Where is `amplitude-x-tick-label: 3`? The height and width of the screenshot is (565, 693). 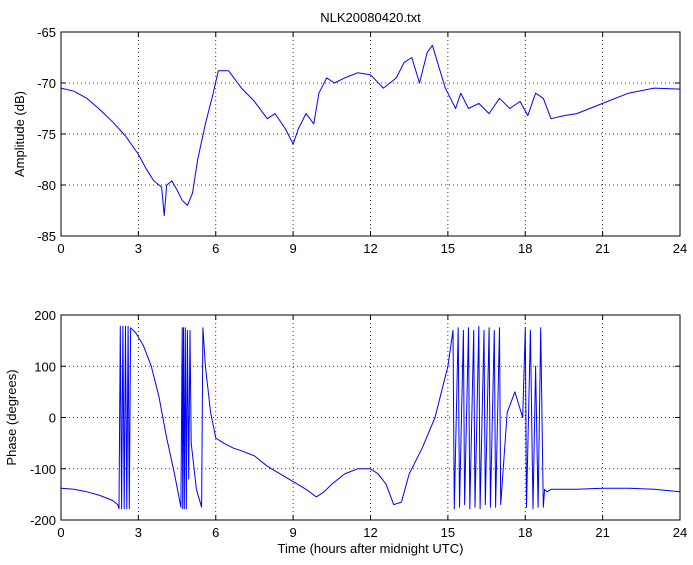 amplitude-x-tick-label: 3 is located at coordinates (138, 248).